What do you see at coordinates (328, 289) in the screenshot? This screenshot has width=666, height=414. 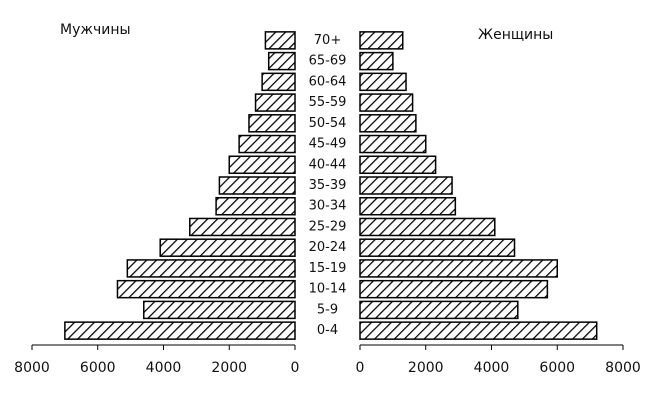 I see `category-label: 10-14` at bounding box center [328, 289].